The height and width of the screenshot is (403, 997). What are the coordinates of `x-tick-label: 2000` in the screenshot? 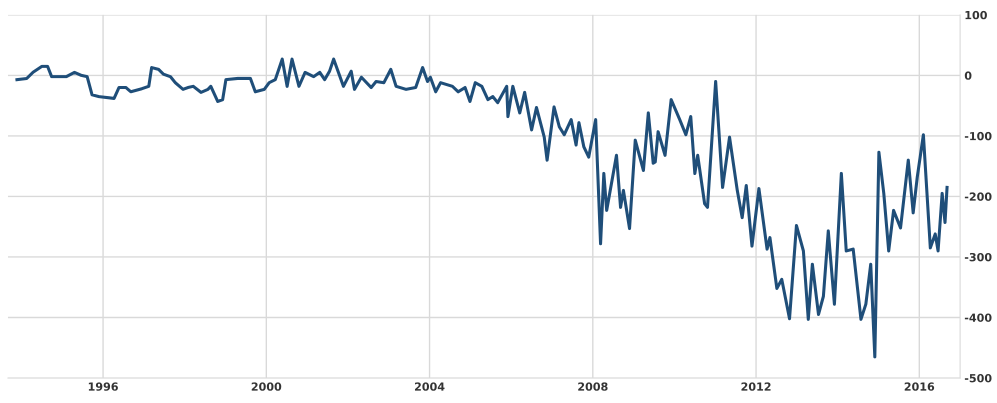 It's located at (267, 386).